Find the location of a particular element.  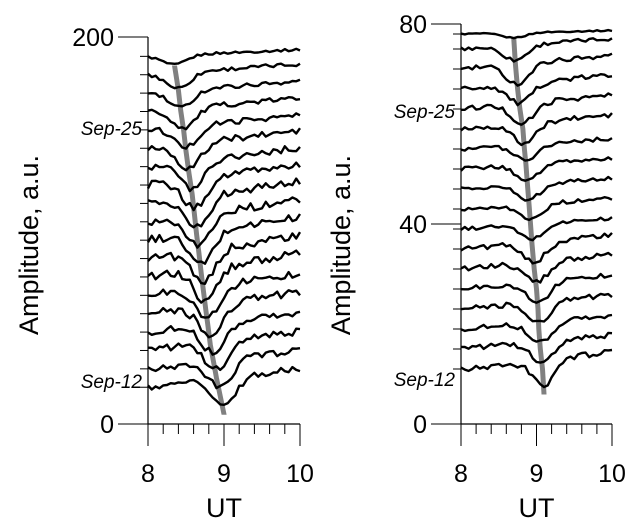

y-tick-label: 40 is located at coordinates (413, 225).